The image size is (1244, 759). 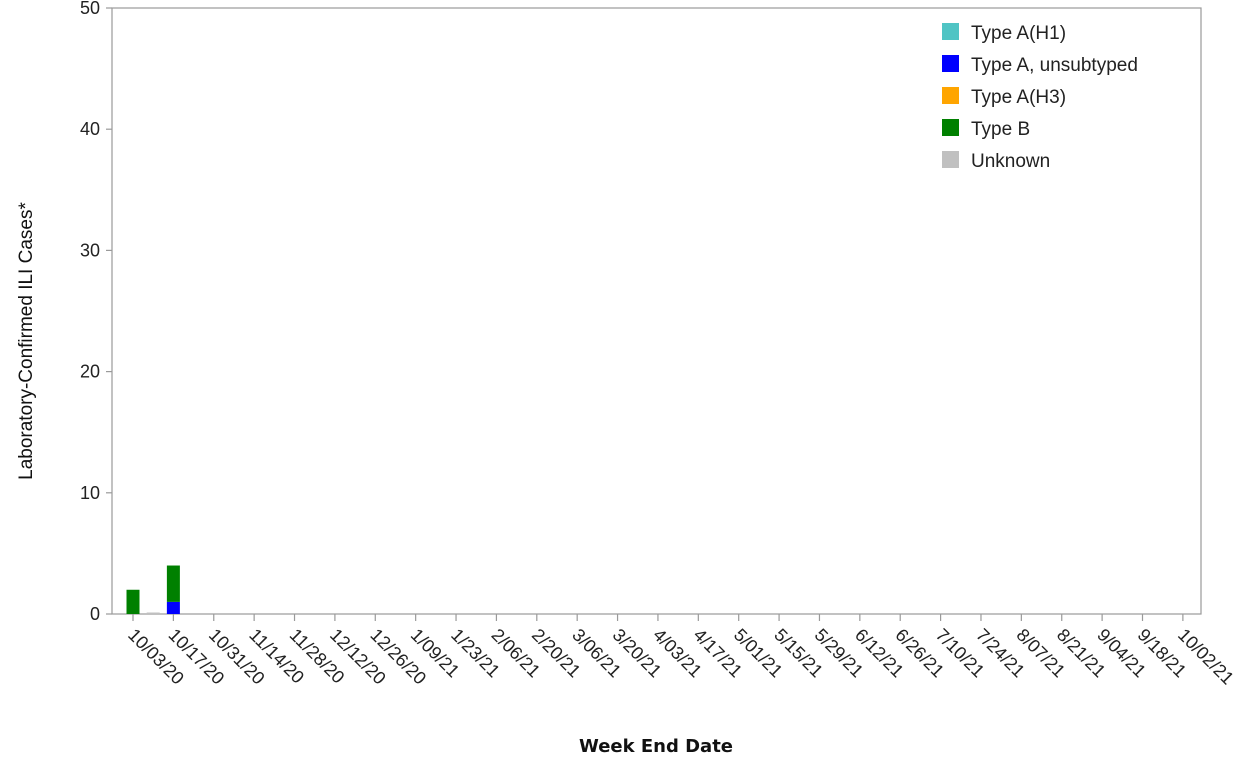 I want to click on y-tick-label: 20, so click(x=90, y=372).